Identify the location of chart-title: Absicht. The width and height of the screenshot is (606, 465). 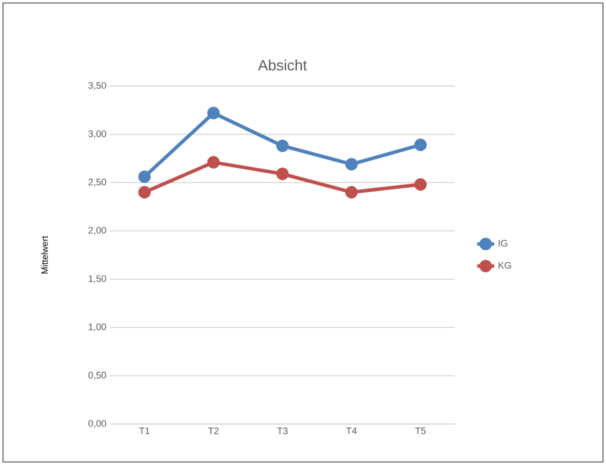
(282, 65).